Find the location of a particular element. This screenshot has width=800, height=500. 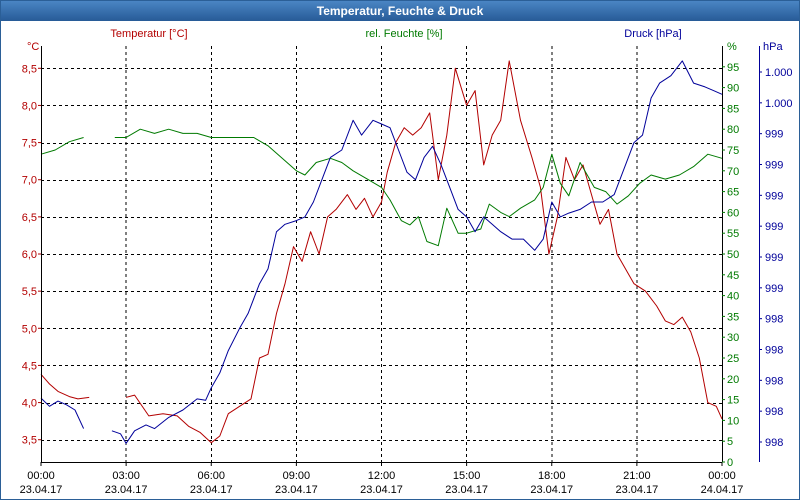

humidity-unit-label: % is located at coordinates (732, 47).